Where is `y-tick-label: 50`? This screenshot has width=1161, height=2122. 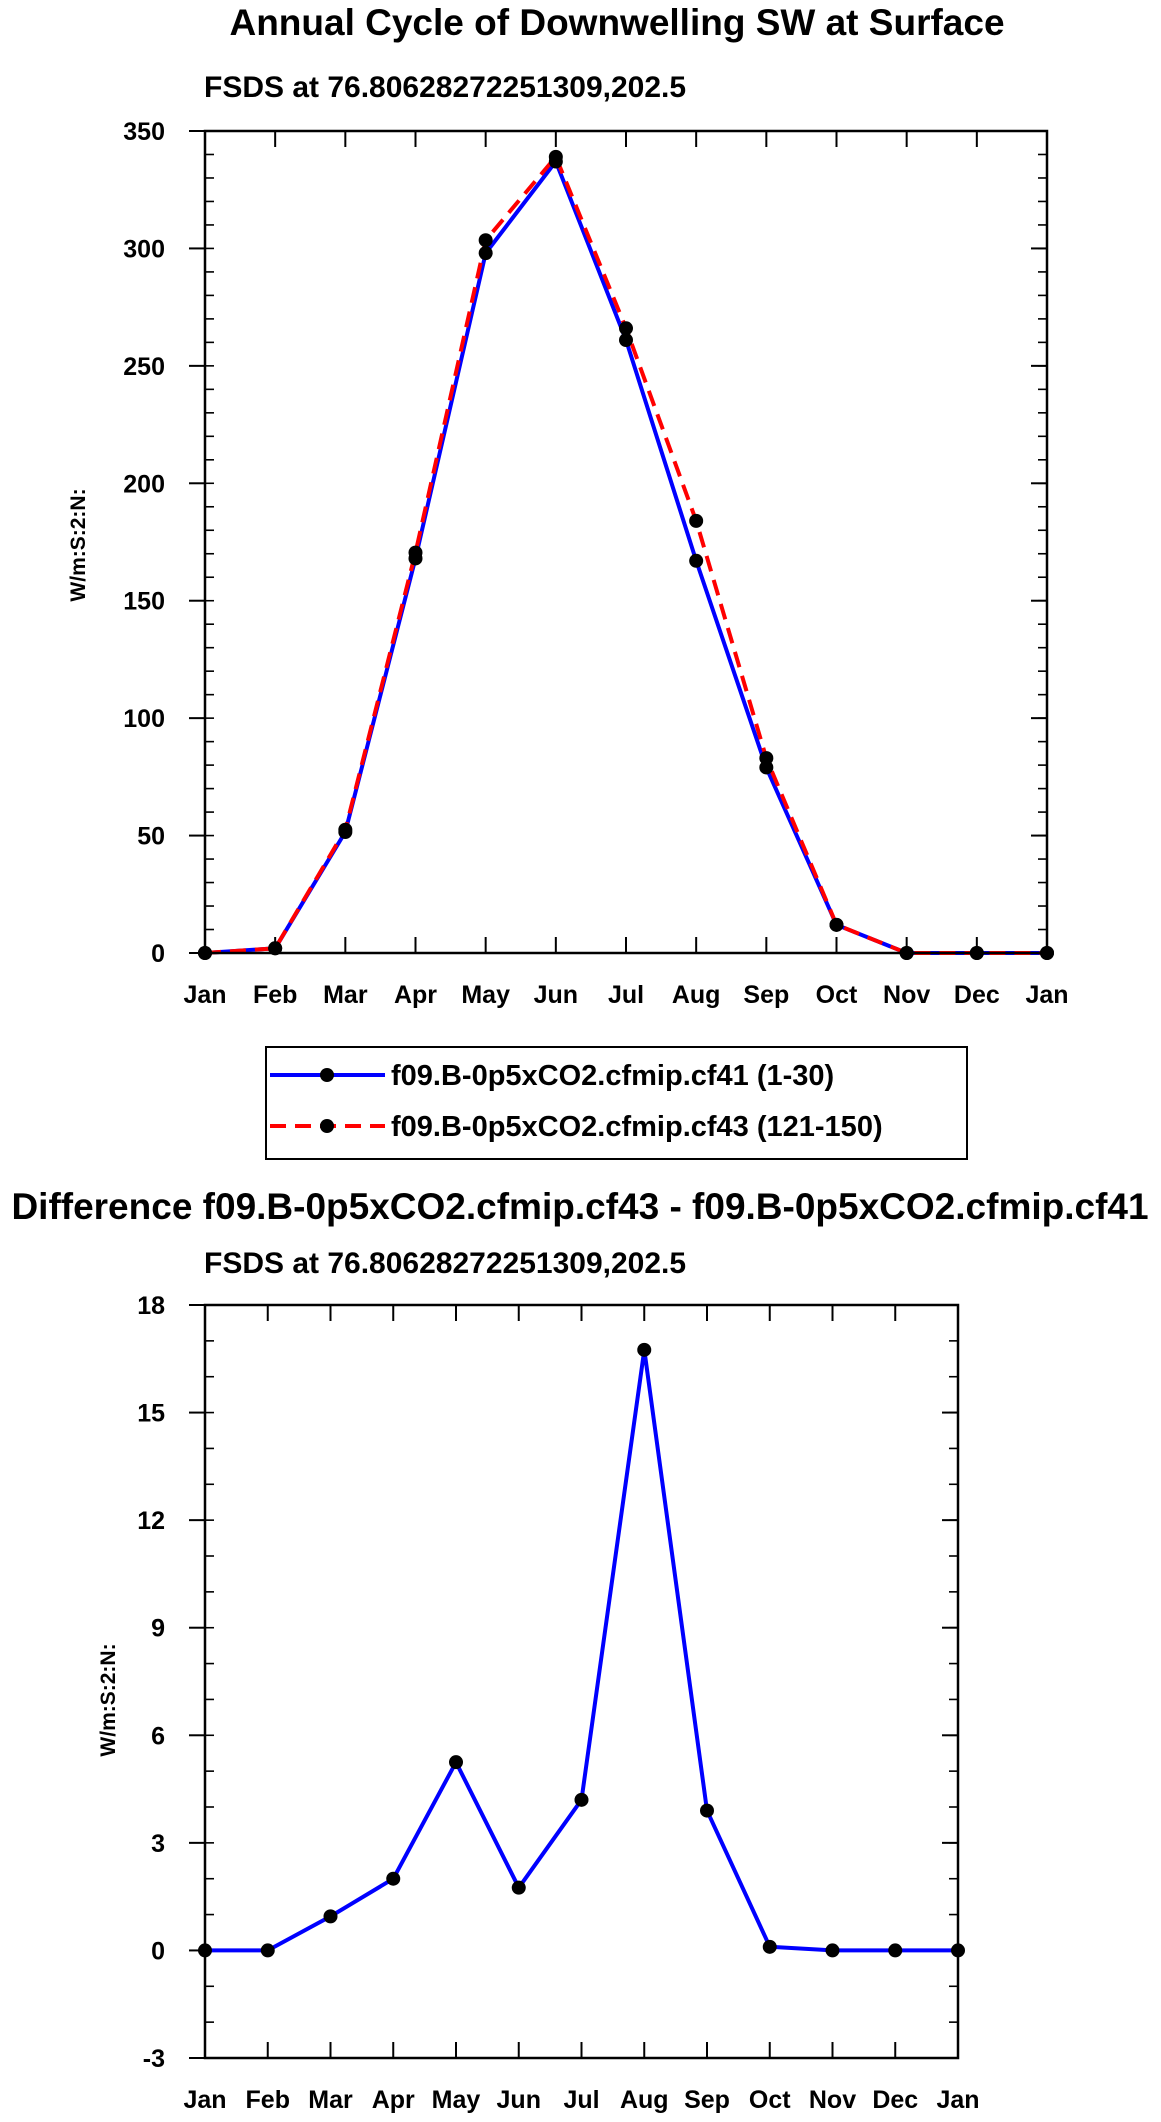
y-tick-label: 50 is located at coordinates (151, 837).